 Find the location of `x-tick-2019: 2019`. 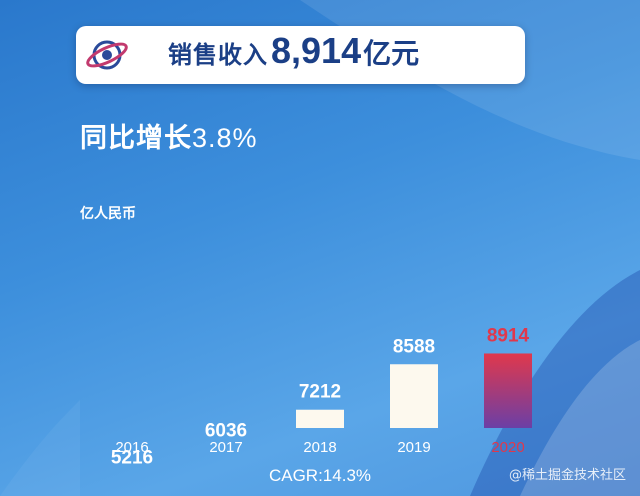

x-tick-2019: 2019 is located at coordinates (413, 447).